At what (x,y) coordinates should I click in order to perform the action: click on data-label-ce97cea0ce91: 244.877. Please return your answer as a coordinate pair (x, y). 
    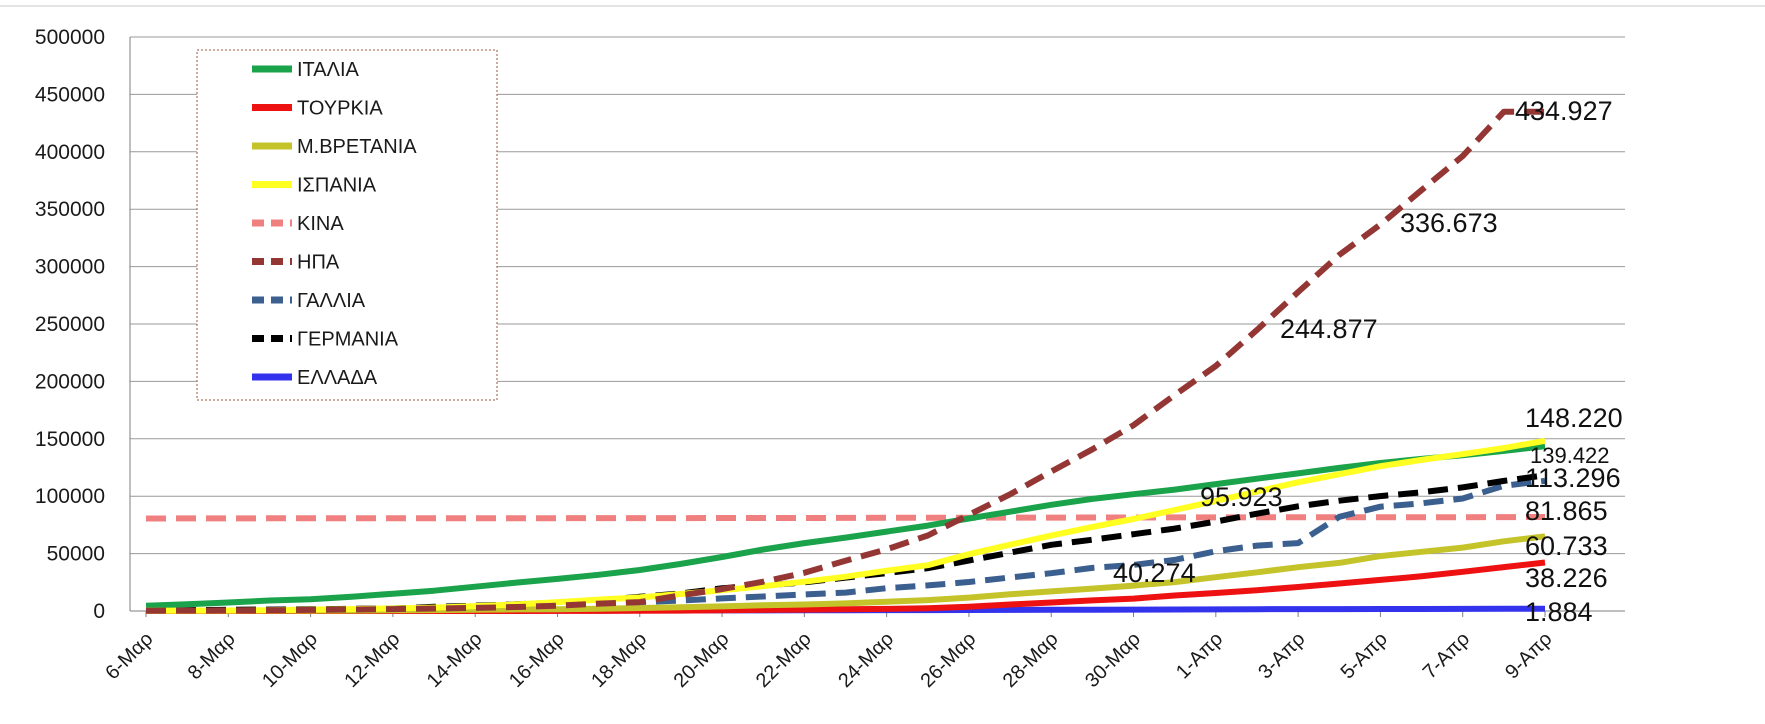
    Looking at the image, I should click on (1329, 329).